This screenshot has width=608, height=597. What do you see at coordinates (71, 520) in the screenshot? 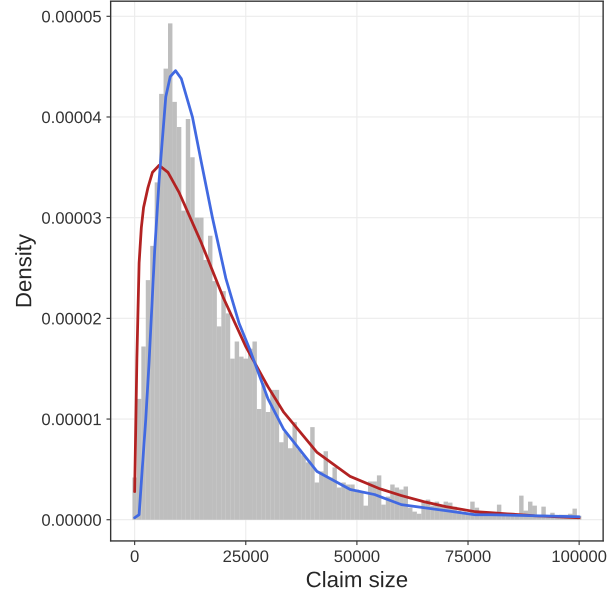
I see `y-tick-label: 0.00000` at bounding box center [71, 520].